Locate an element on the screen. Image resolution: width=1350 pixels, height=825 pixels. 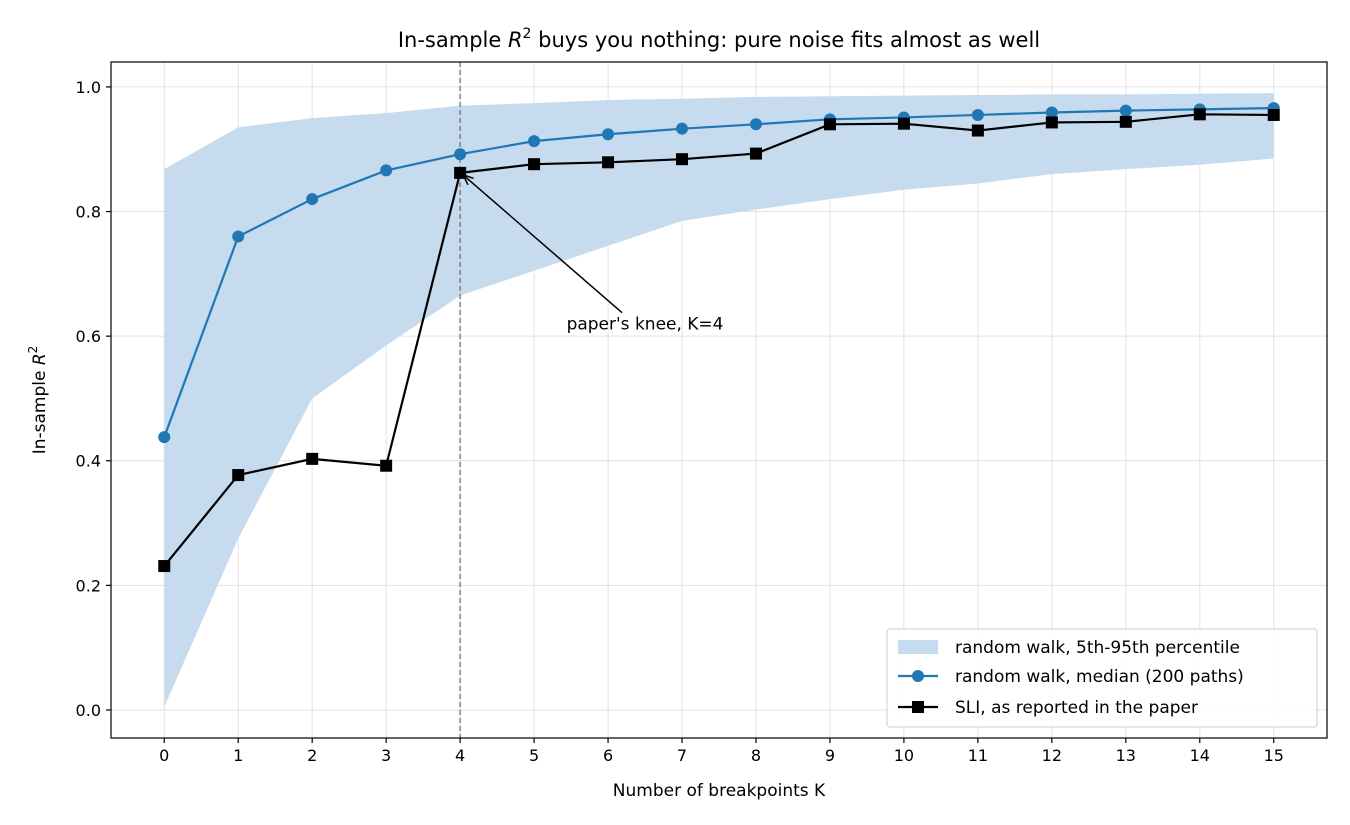
legend-box is located at coordinates (1102, 678).